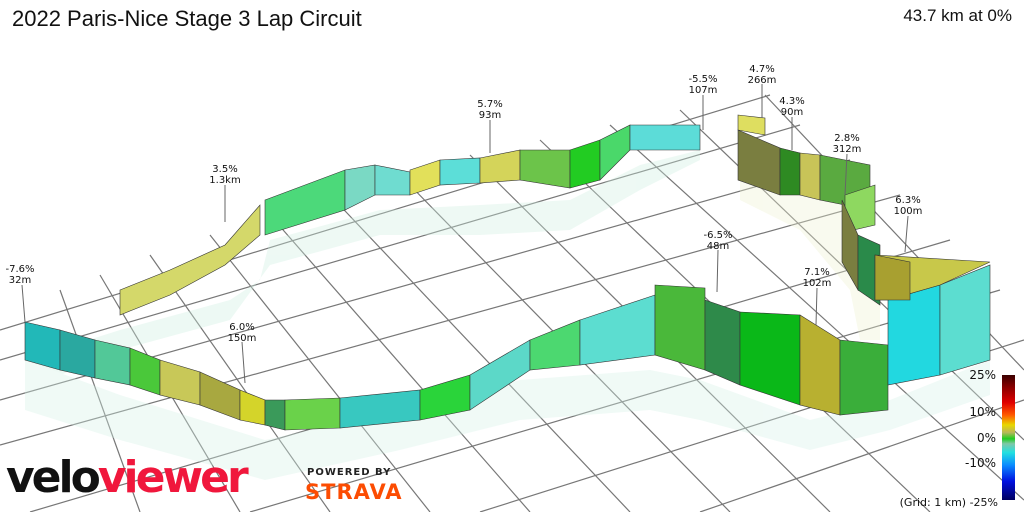 This screenshot has width=1024, height=512. What do you see at coordinates (20, 293) in the screenshot?
I see `annotation-a1: -7.6%32m` at bounding box center [20, 293].